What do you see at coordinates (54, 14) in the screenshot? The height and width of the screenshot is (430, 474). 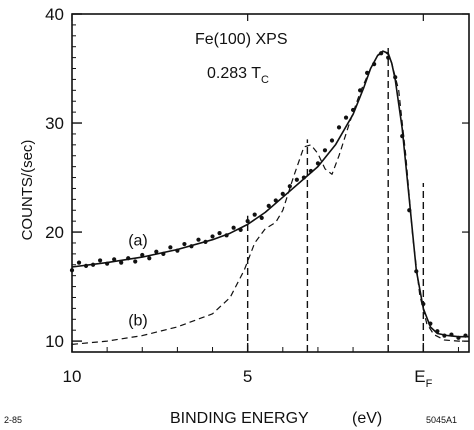 I see `y-tick-label: 40` at bounding box center [54, 14].